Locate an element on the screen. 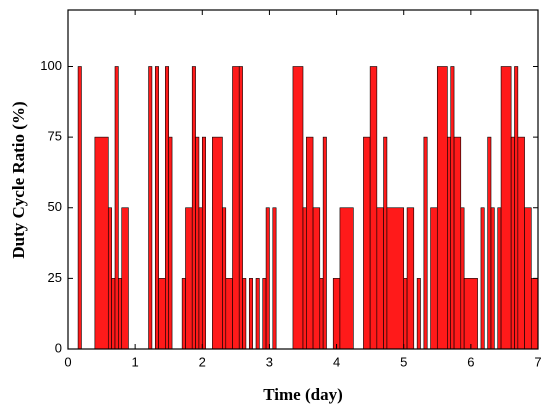  y-tick-label: 75 is located at coordinates (55, 136).